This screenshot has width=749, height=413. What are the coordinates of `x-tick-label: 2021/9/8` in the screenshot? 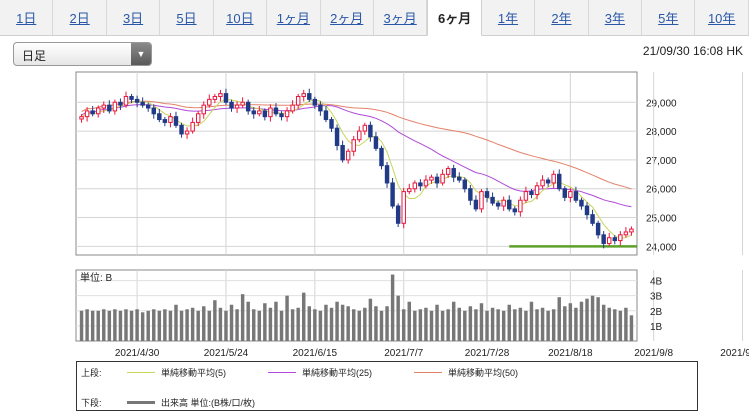 It's located at (653, 353).